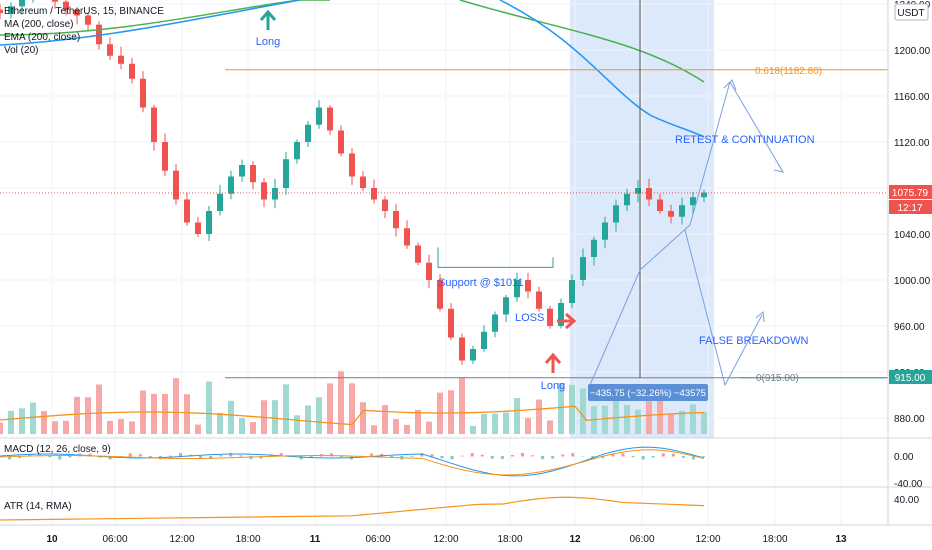 This screenshot has width=932, height=550. What do you see at coordinates (377, 539) in the screenshot?
I see `time-tick: 06:00` at bounding box center [377, 539].